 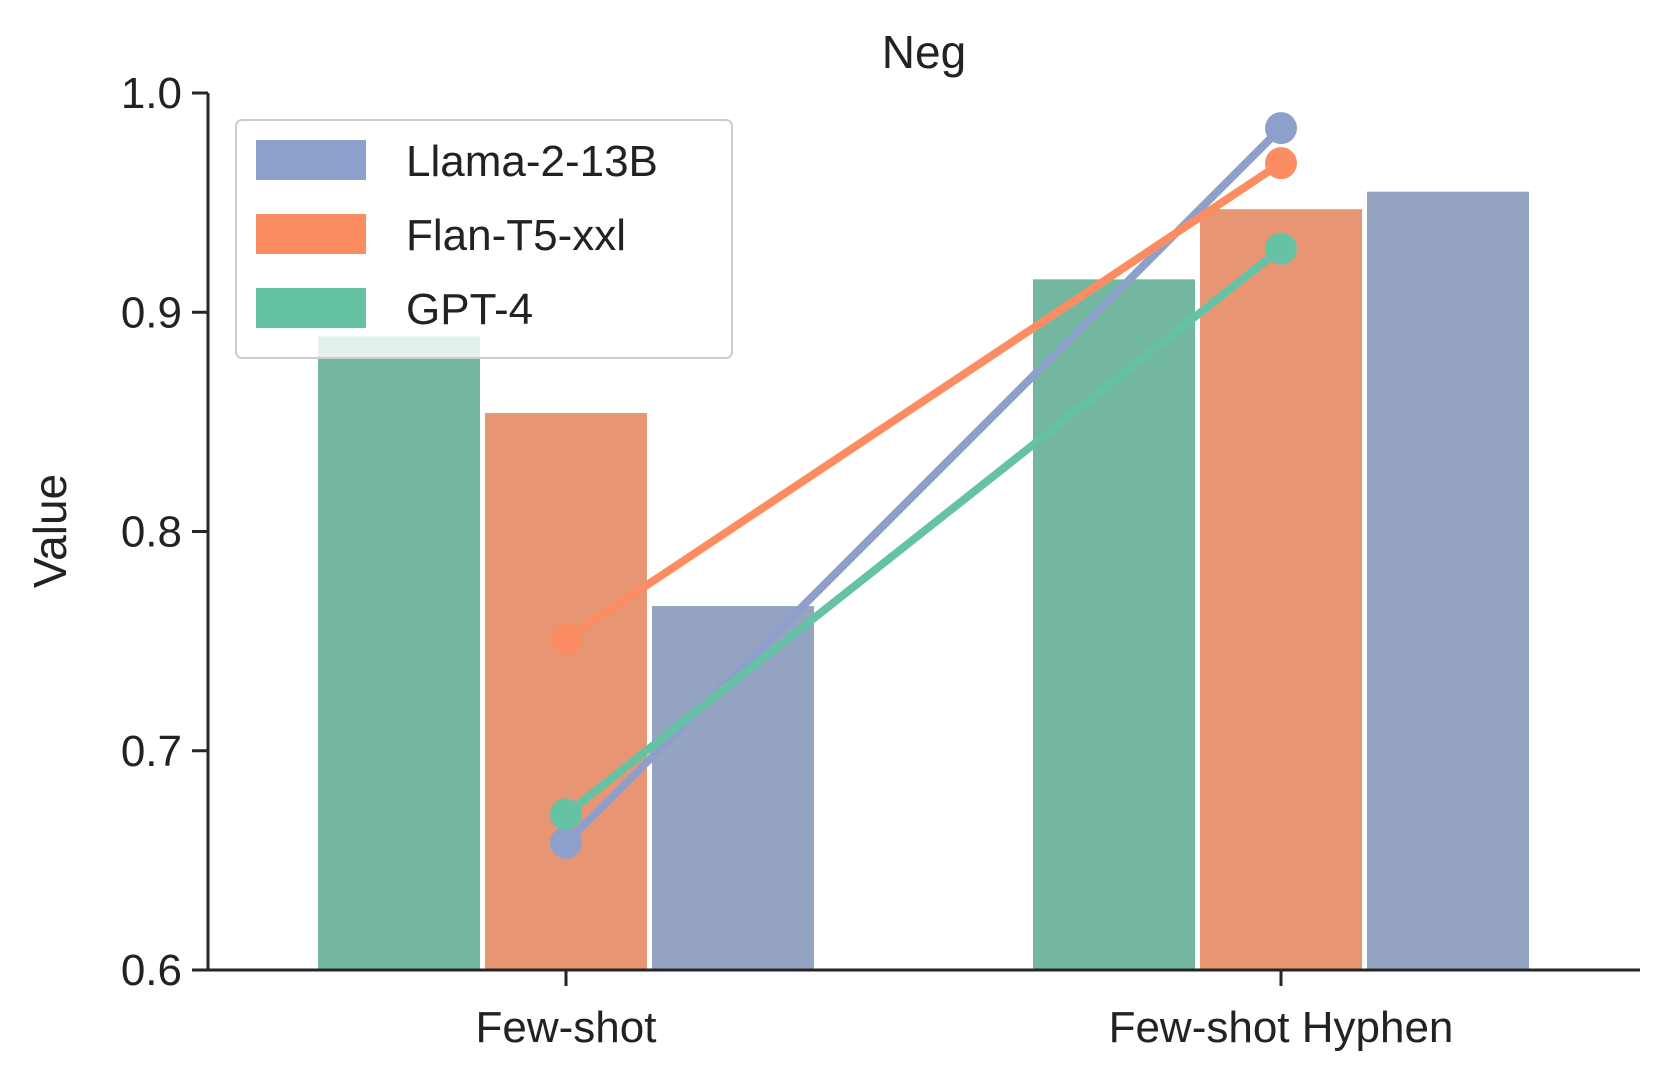 I want to click on legend-label: Llama-2-13B, so click(x=532, y=161).